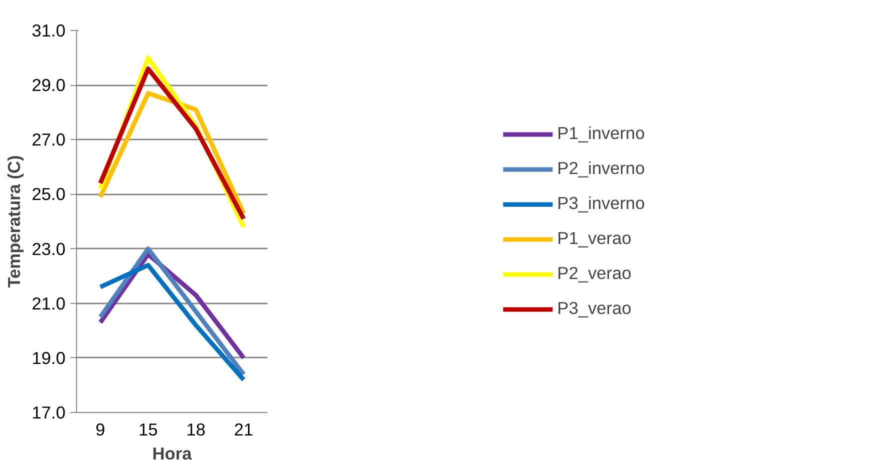 The image size is (882, 468). Describe the element at coordinates (601, 133) in the screenshot. I see `legend-label: P1_inverno` at that location.